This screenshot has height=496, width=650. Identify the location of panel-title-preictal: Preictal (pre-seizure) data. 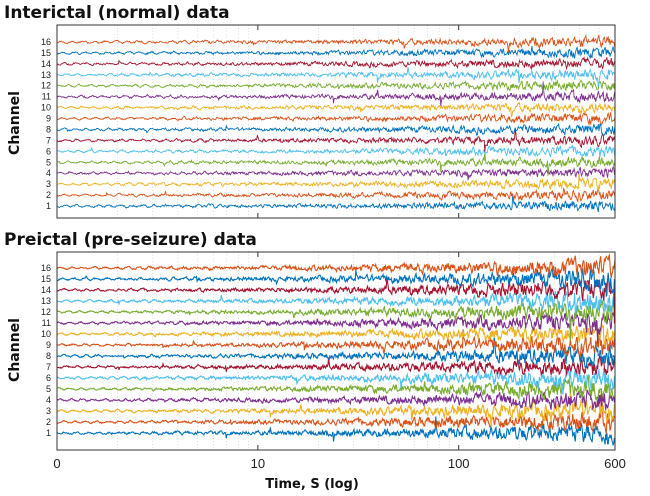
(130, 240).